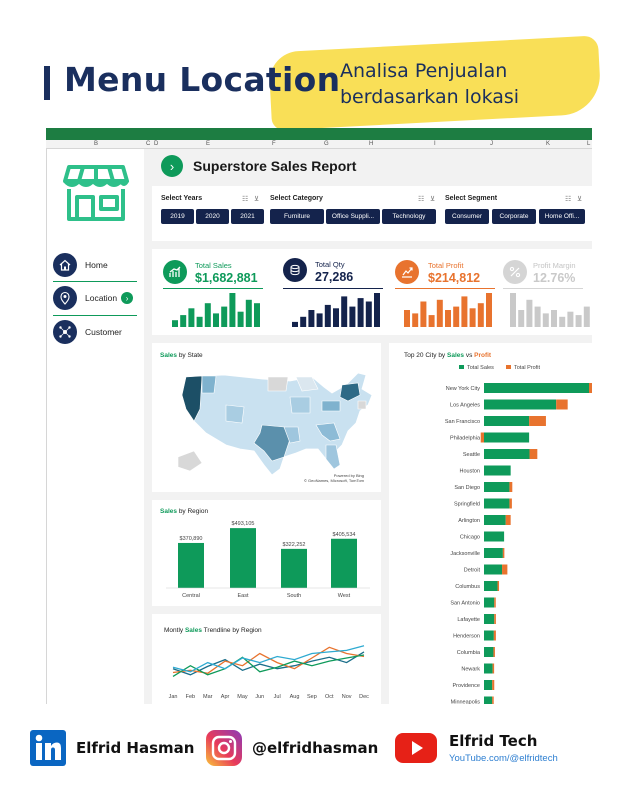  I want to click on trend-line-chart: Jan Feb Mar Apr May Jun Jul Aug Sep Oct Nov Dec, so click(269, 672).